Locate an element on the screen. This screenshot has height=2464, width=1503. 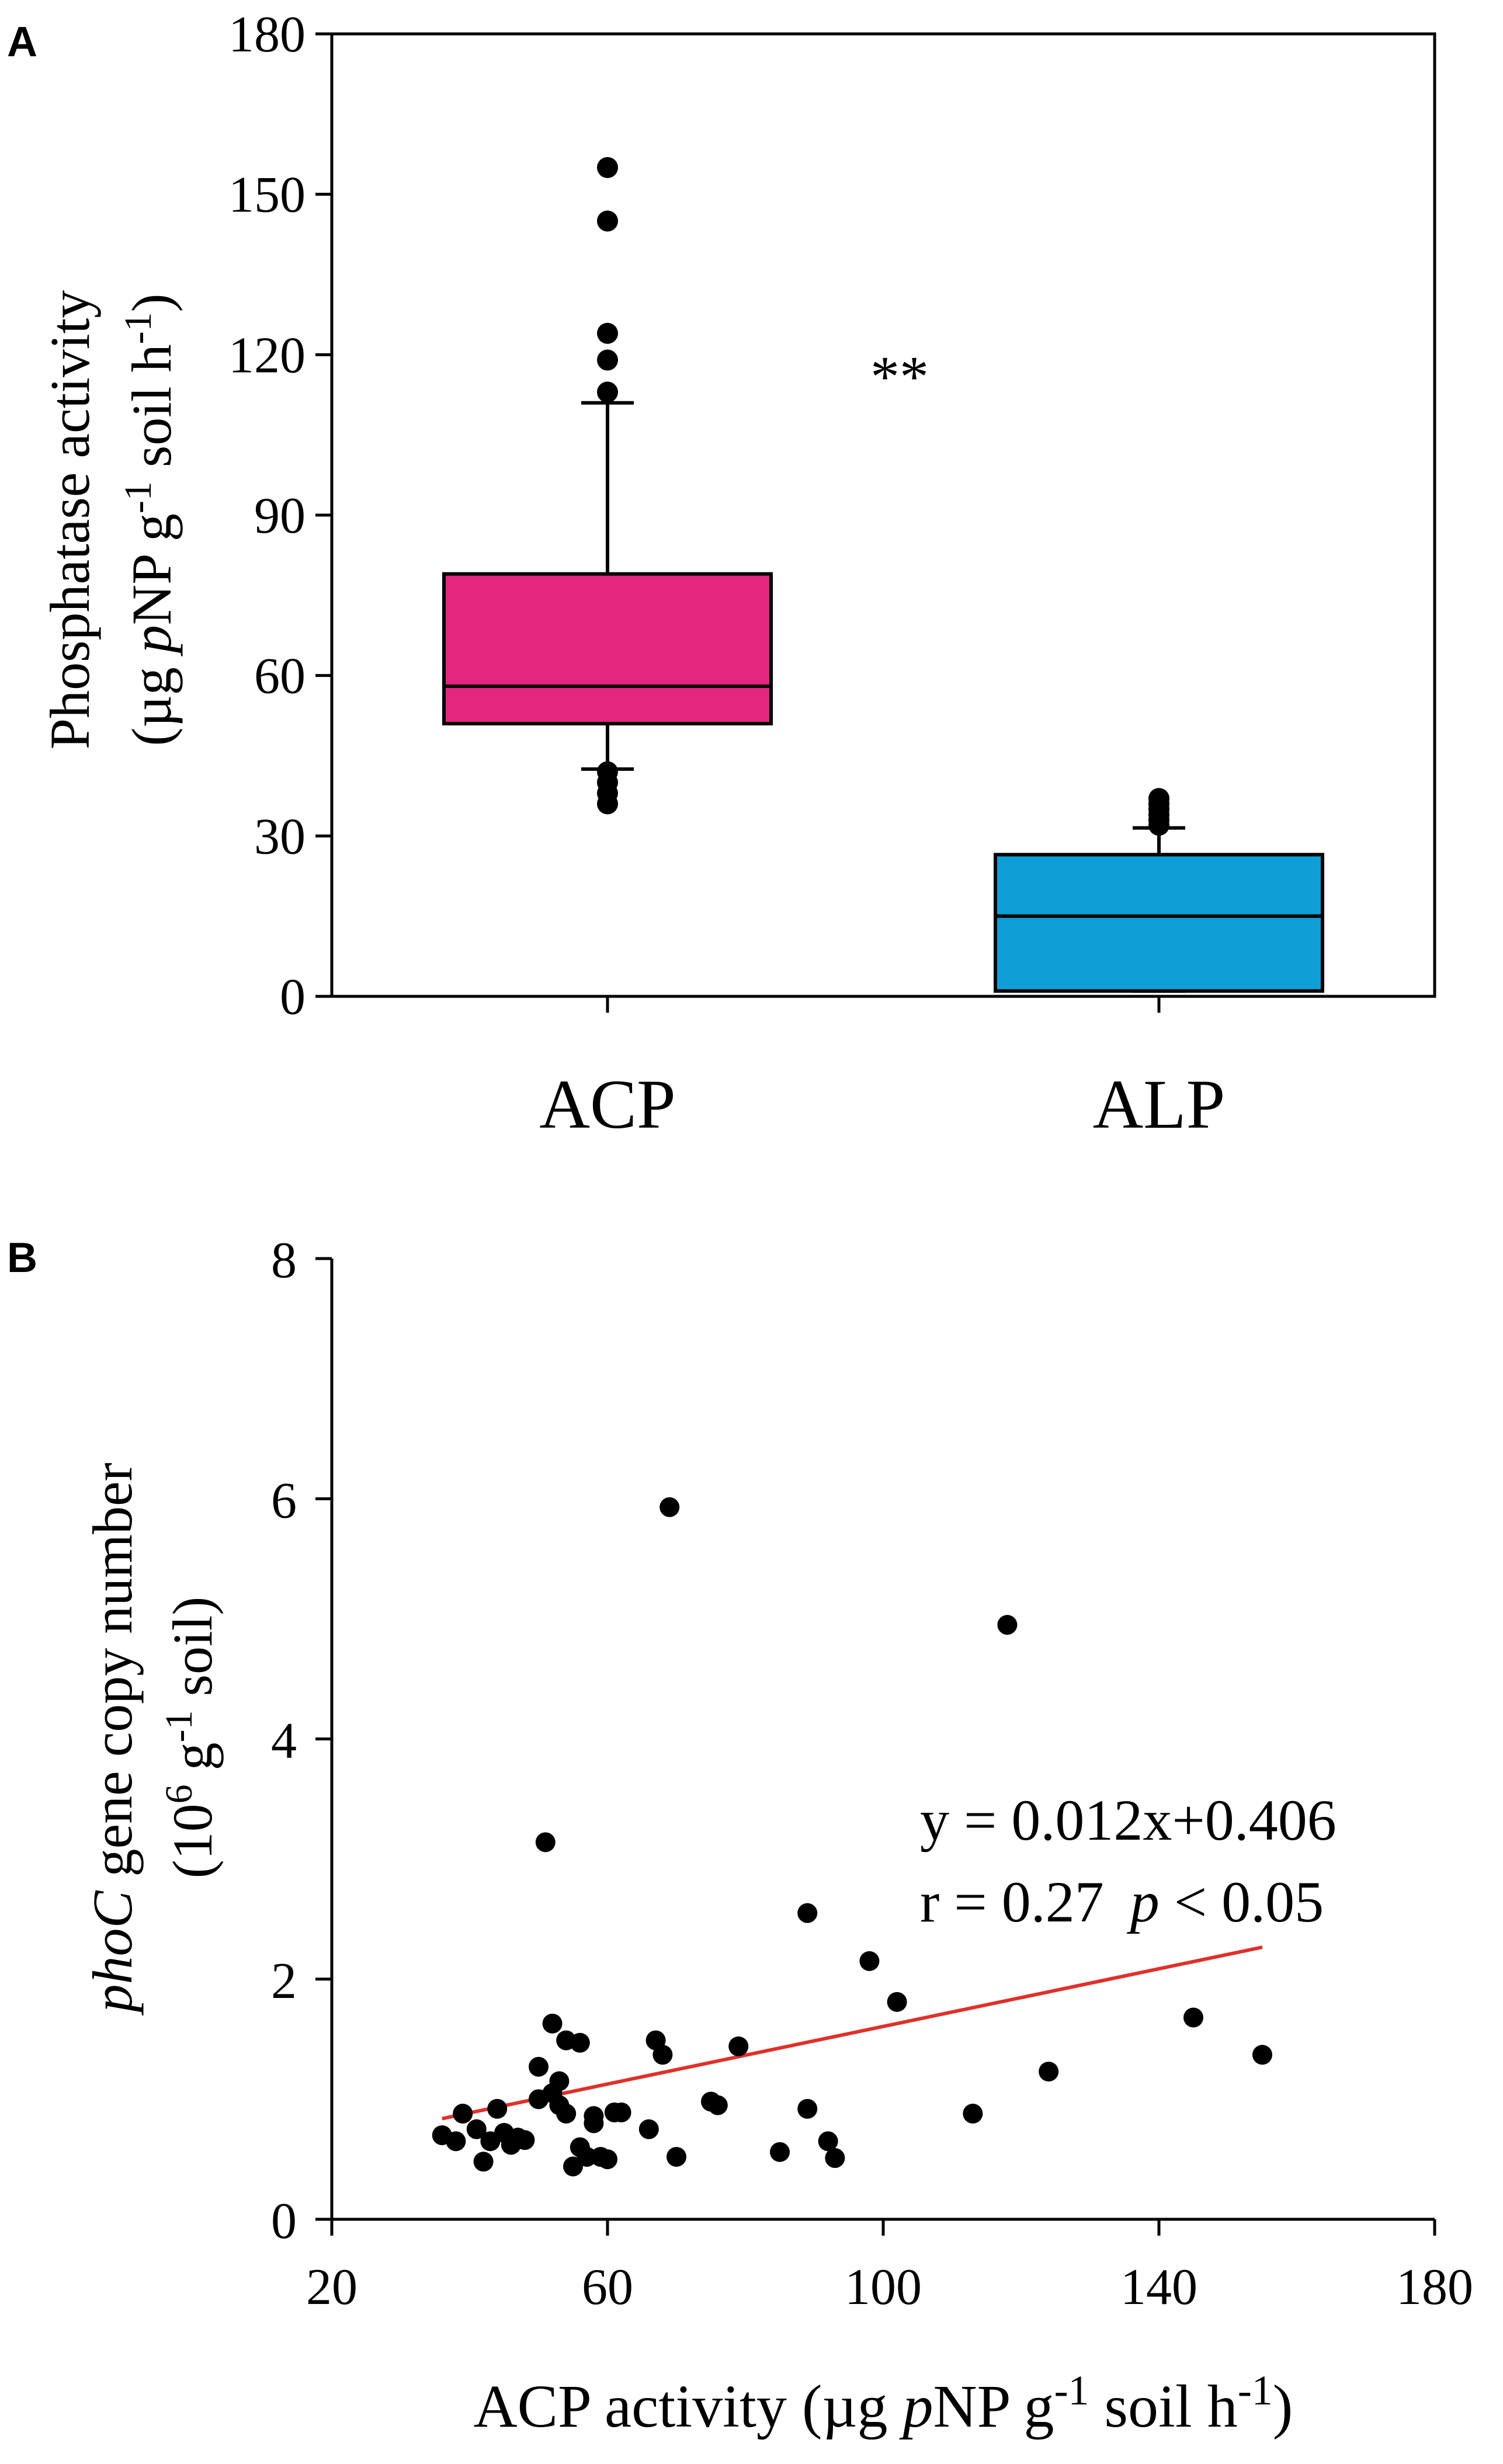
box-plot-x-axis: ACP ALP is located at coordinates (882, 1069).